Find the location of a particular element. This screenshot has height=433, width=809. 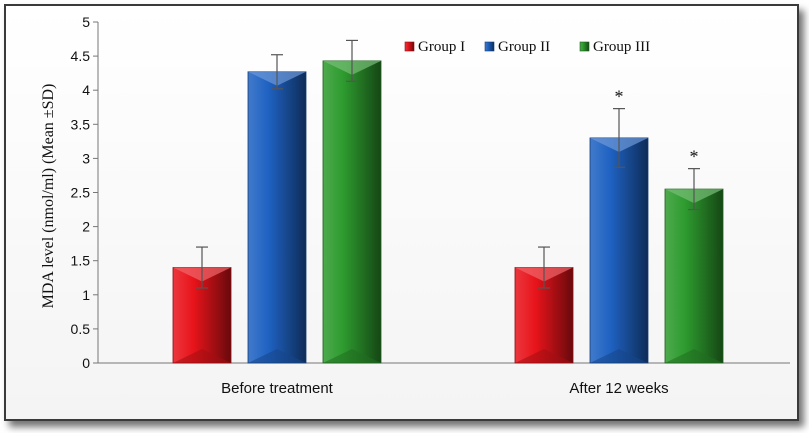

legend-label: Group II is located at coordinates (524, 47).